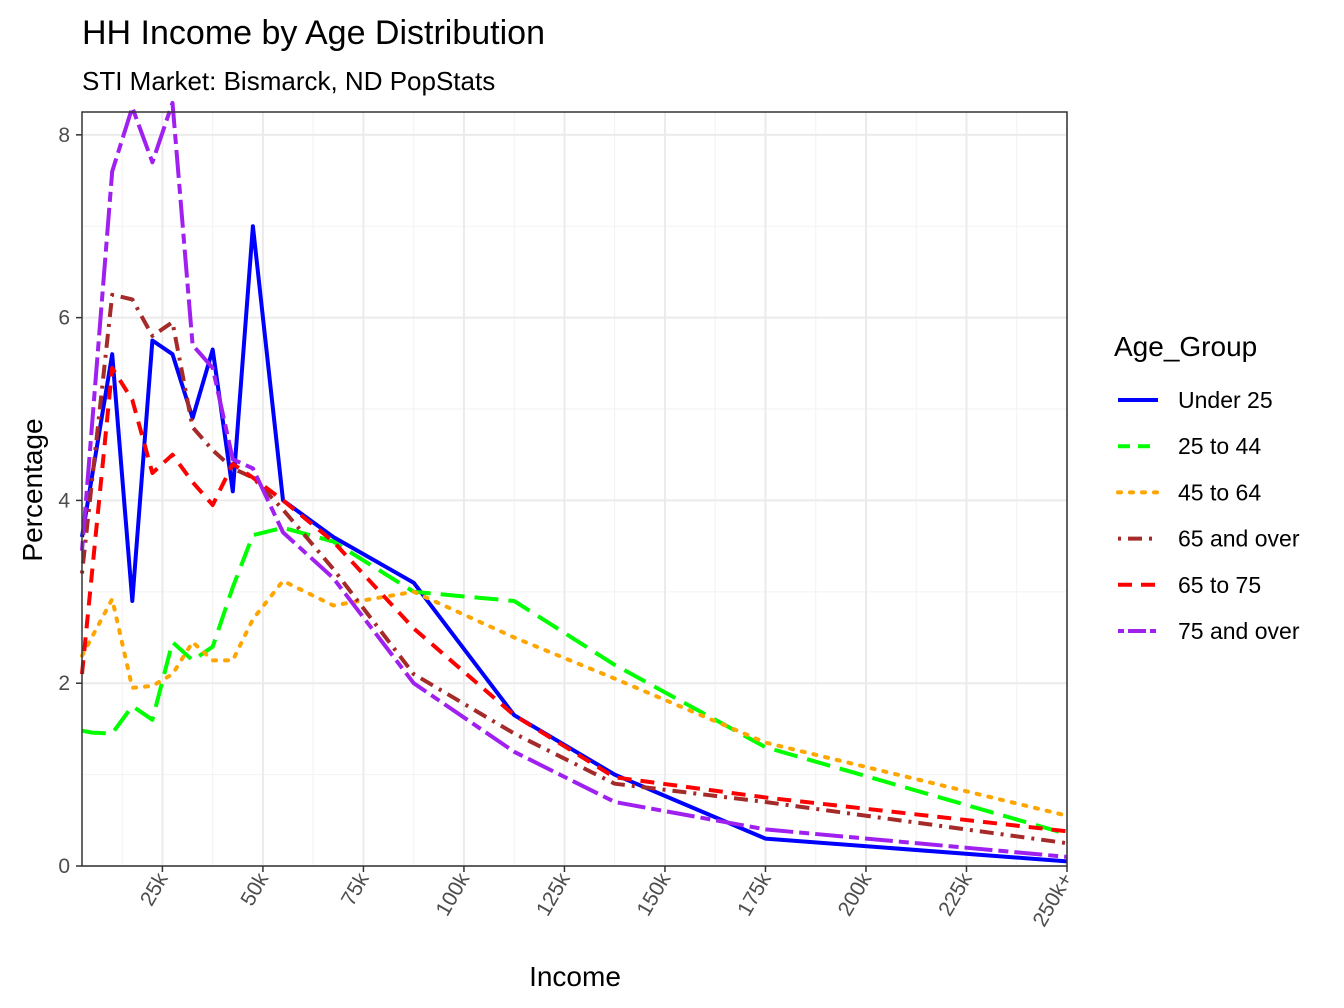 The width and height of the screenshot is (1344, 1008). I want to click on y-tick-label: 6, so click(64, 318).